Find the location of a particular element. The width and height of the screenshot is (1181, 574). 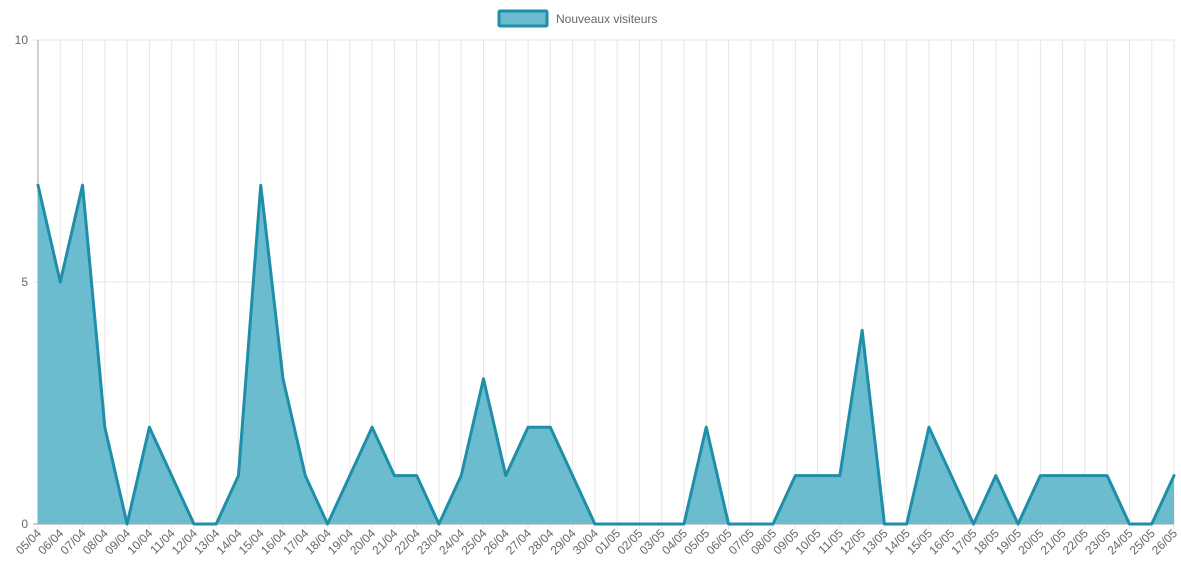

x-tick-label: 10/05 is located at coordinates (808, 541).